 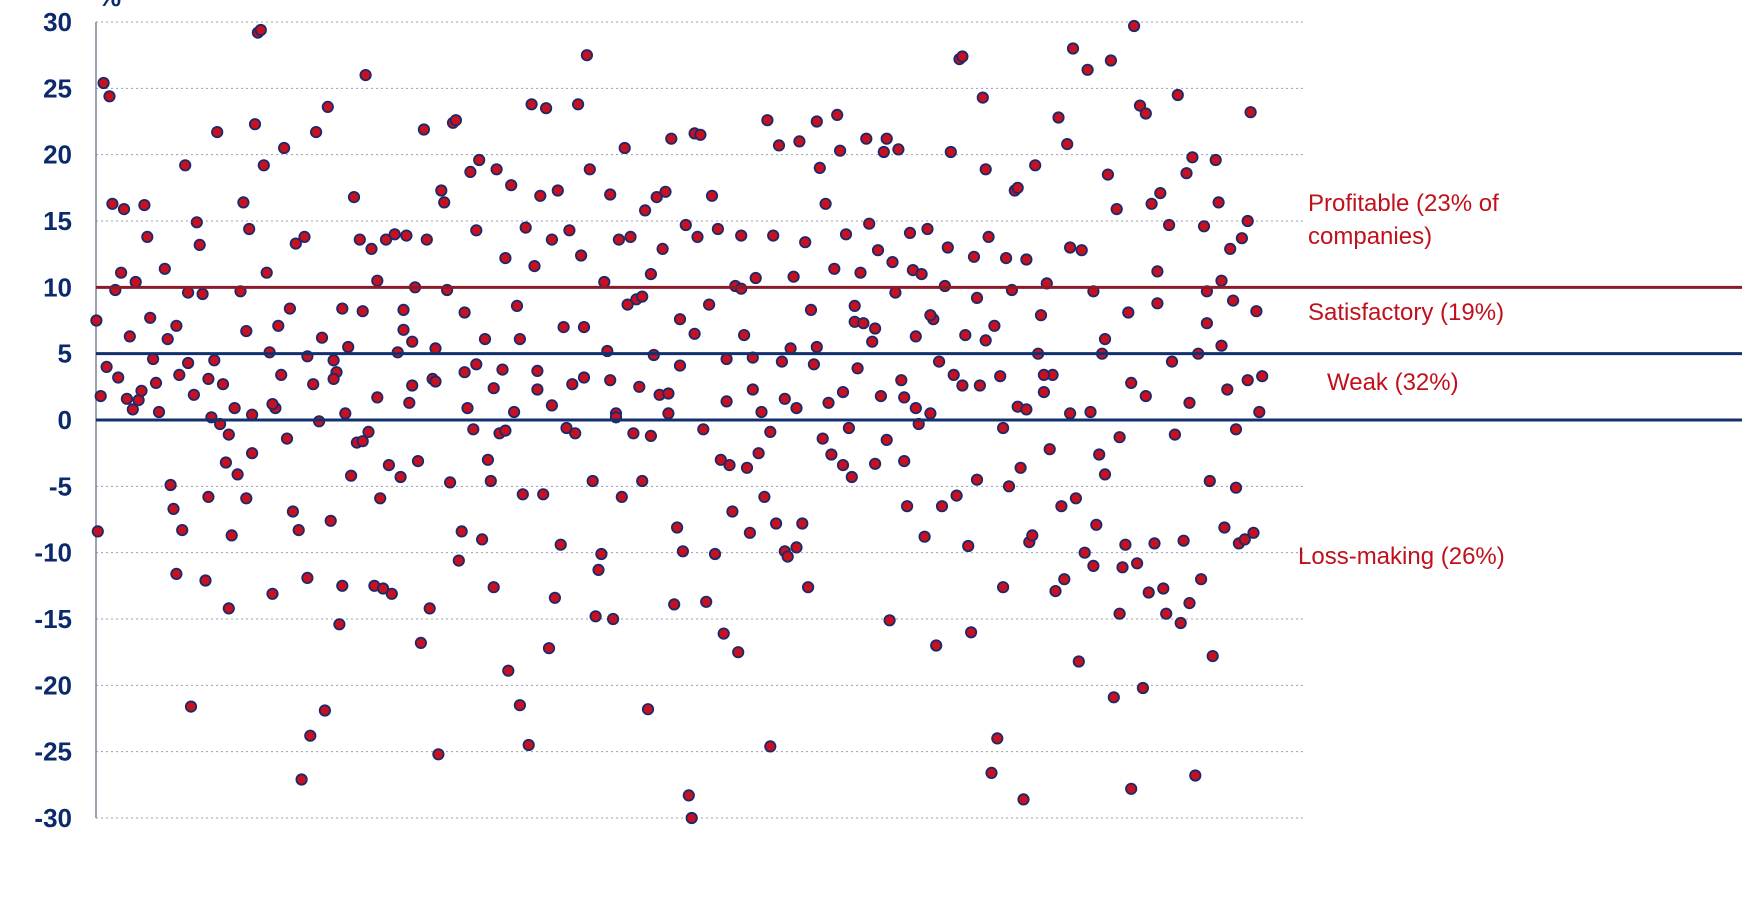 What do you see at coordinates (53, 752) in the screenshot?
I see `y-tick-label: -25` at bounding box center [53, 752].